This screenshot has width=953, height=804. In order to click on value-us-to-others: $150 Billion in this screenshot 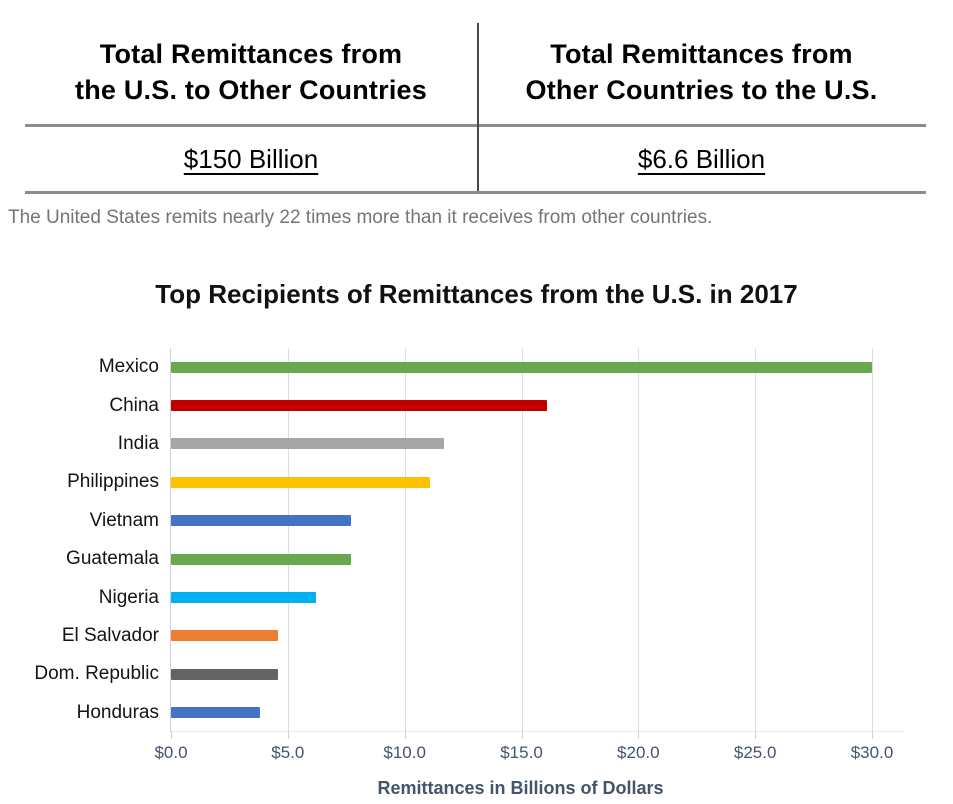, I will do `click(251, 158)`.